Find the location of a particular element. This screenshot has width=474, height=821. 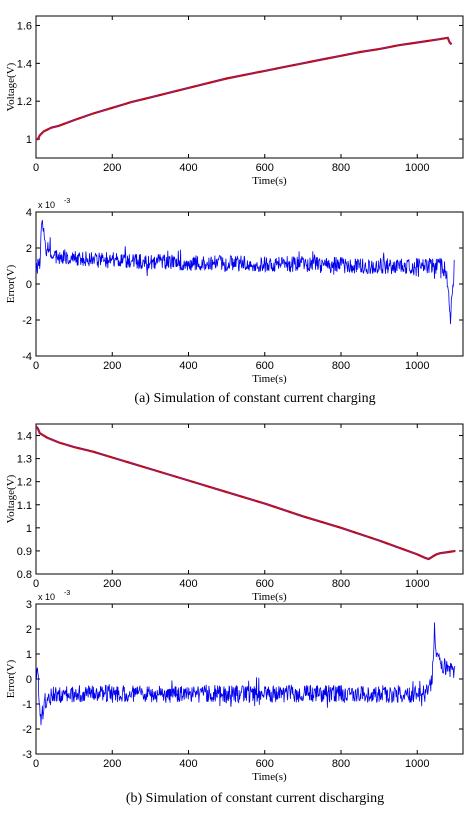

y-tick-label: 4 is located at coordinates (29, 213).